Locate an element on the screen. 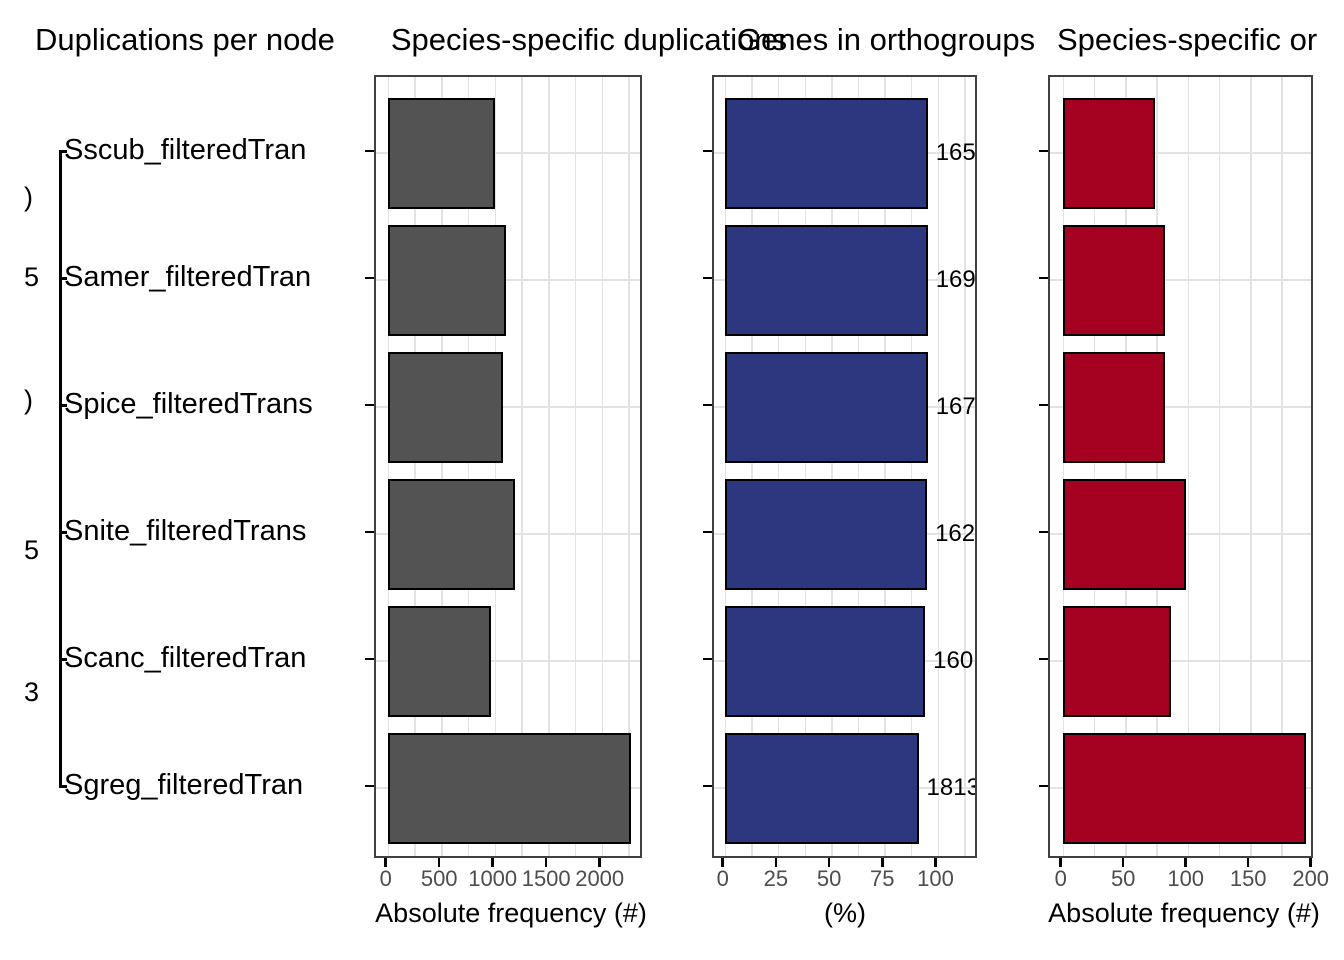 The image size is (1344, 960). species-tip-label-clip: Sscub_filteredTran is located at coordinates (220, 151).